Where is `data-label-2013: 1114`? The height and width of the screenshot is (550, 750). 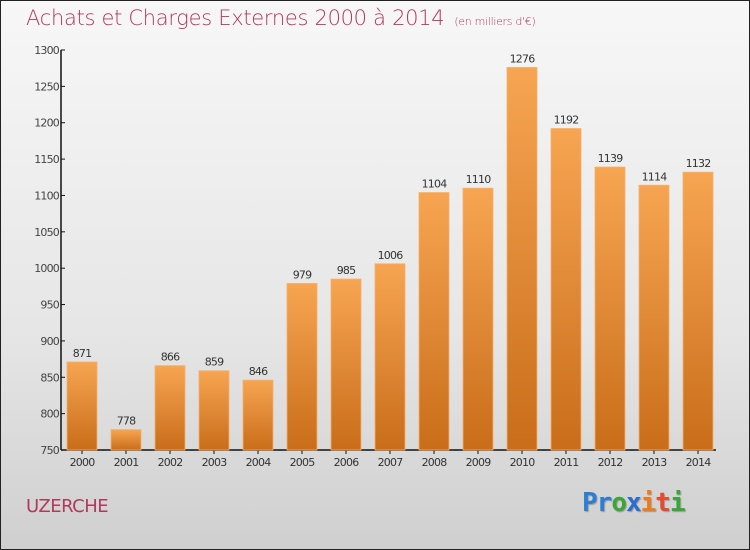
data-label-2013: 1114 is located at coordinates (655, 176).